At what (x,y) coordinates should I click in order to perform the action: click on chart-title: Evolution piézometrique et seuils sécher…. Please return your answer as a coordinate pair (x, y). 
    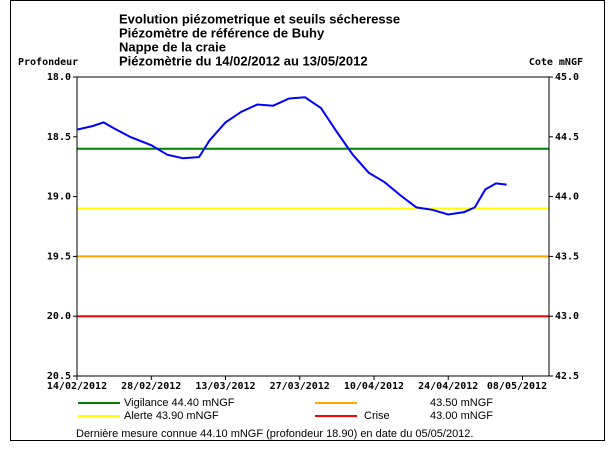
    Looking at the image, I should click on (259, 18).